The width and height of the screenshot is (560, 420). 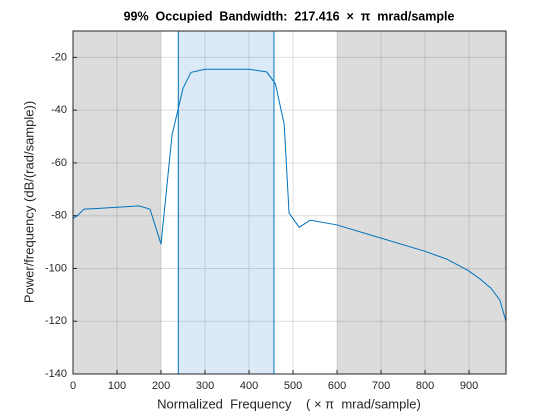 I want to click on y-tick-label: -100, so click(x=56, y=268).